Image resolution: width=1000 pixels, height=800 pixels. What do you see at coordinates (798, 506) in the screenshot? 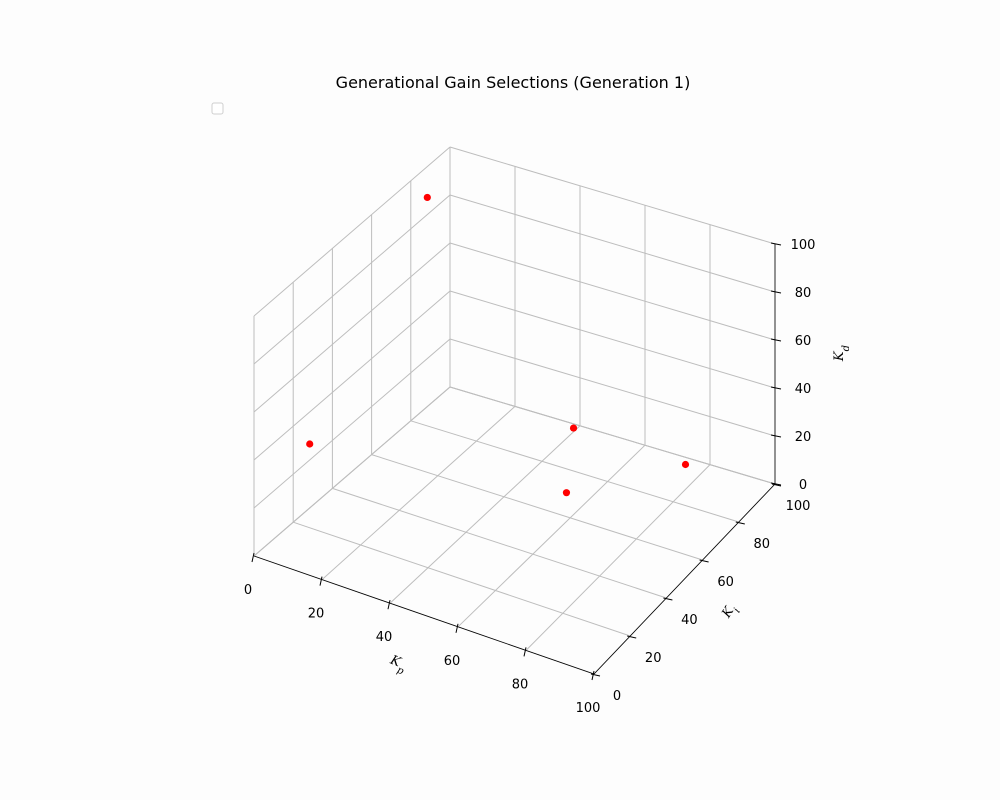
I see `y-tick-label: 100` at bounding box center [798, 506].